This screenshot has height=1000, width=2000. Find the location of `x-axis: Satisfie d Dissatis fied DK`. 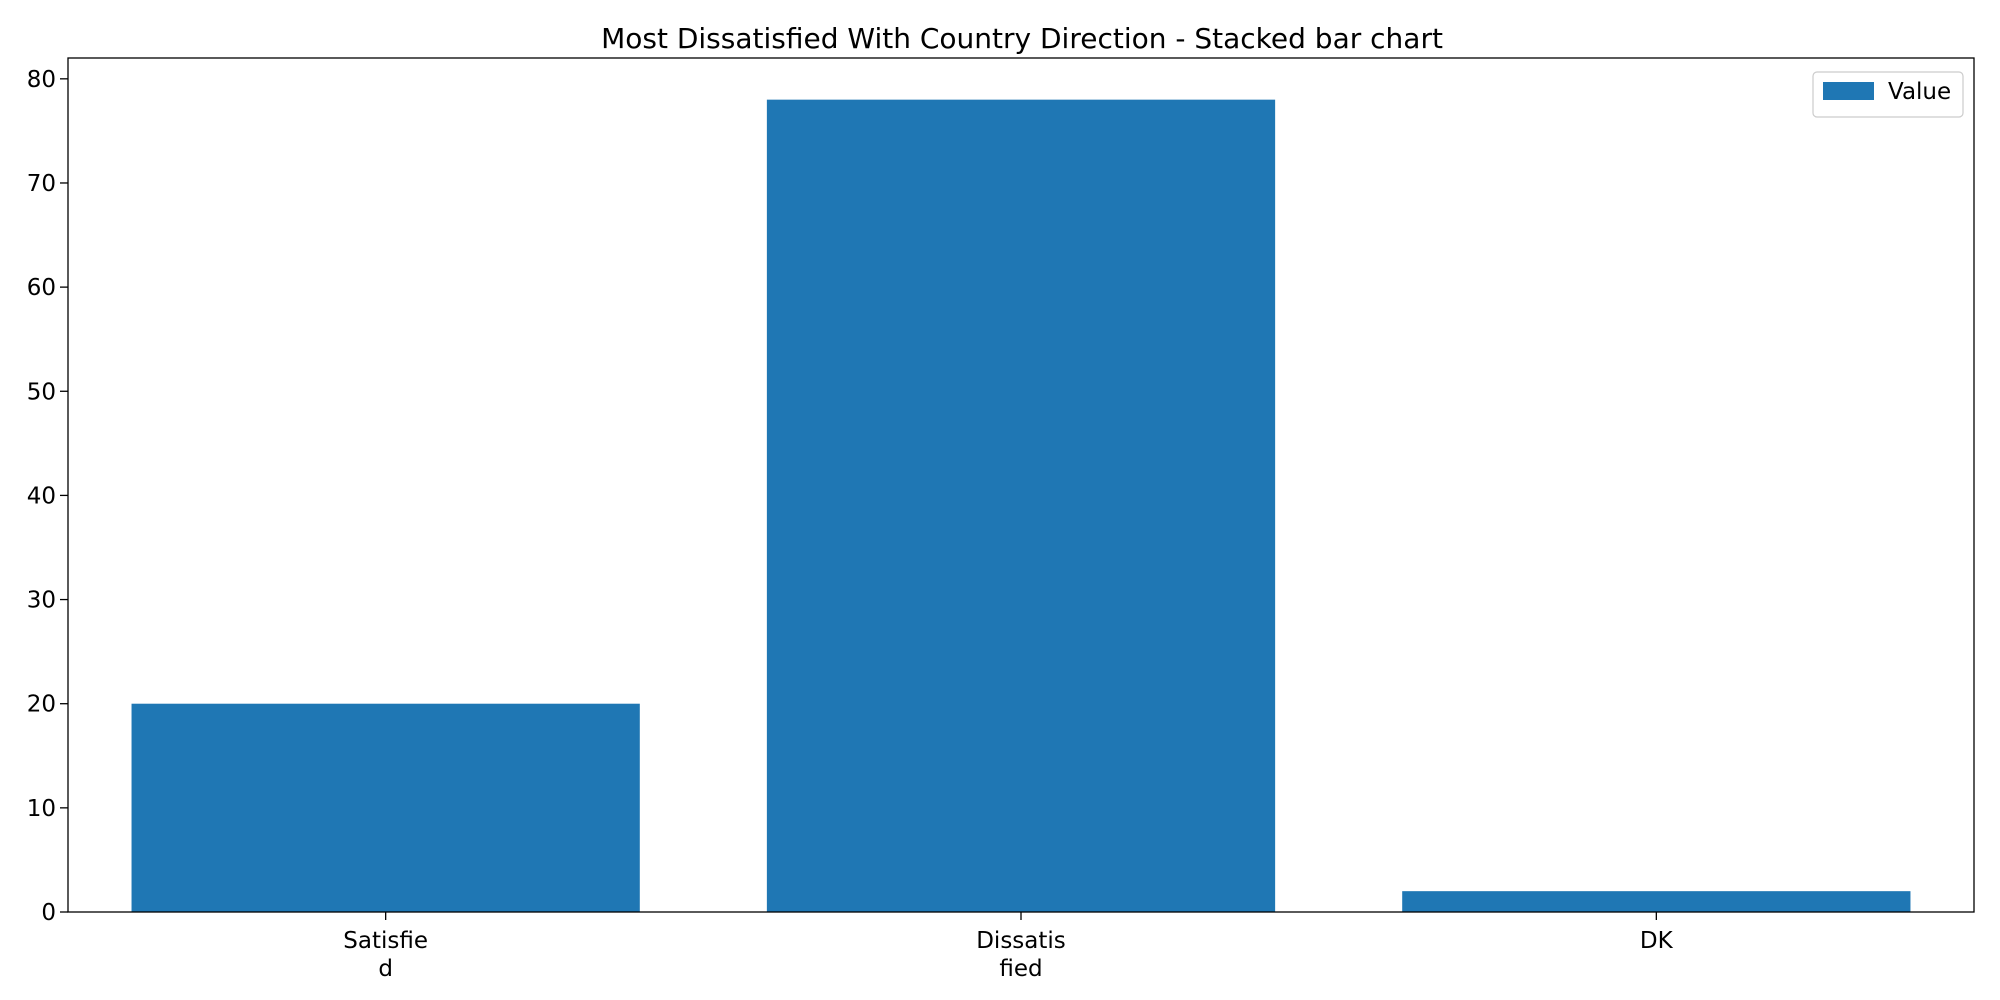

x-axis: Satisfie d Dissatis fied DK is located at coordinates (1008, 947).